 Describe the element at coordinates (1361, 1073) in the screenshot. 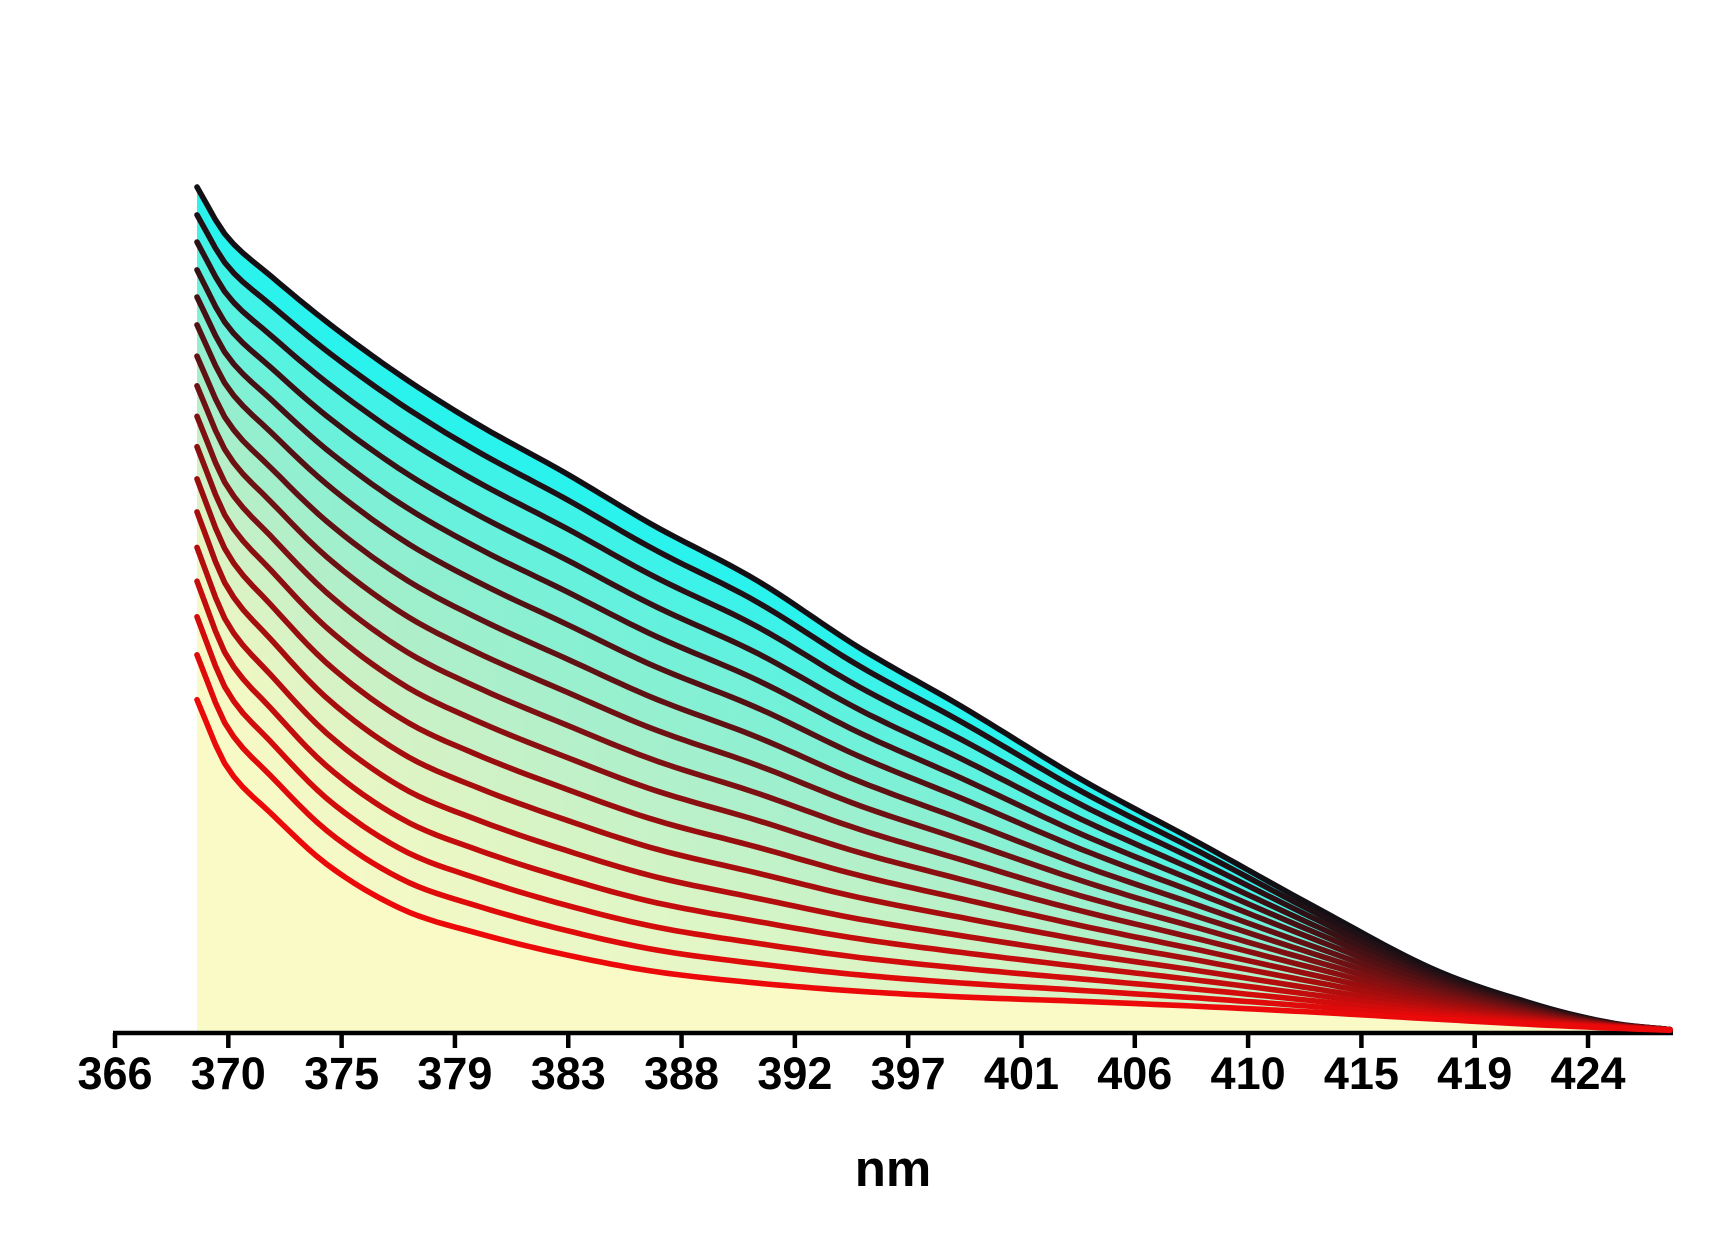

I see `x-tick-label: 415` at that location.